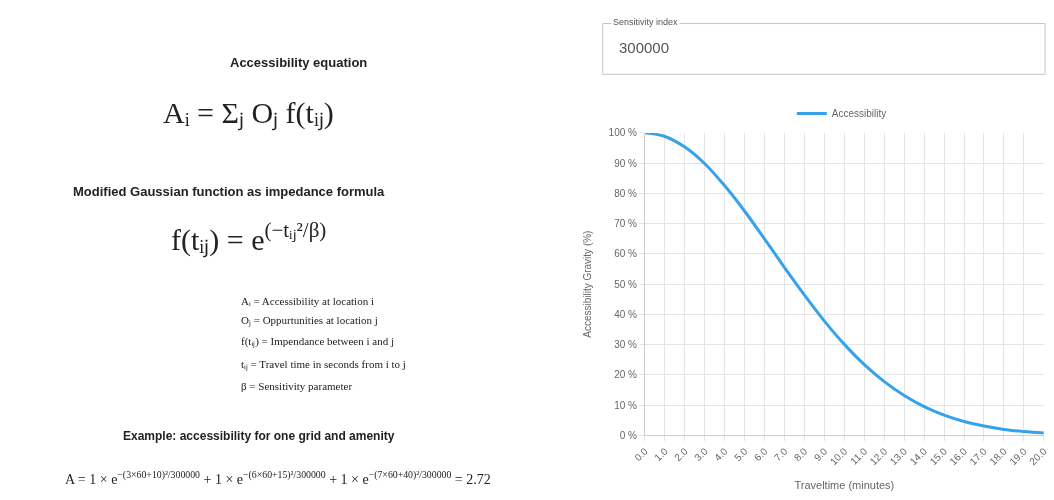 The width and height of the screenshot is (1054, 500). What do you see at coordinates (626, 345) in the screenshot?
I see `y-tick-label: 30 %` at bounding box center [626, 345].